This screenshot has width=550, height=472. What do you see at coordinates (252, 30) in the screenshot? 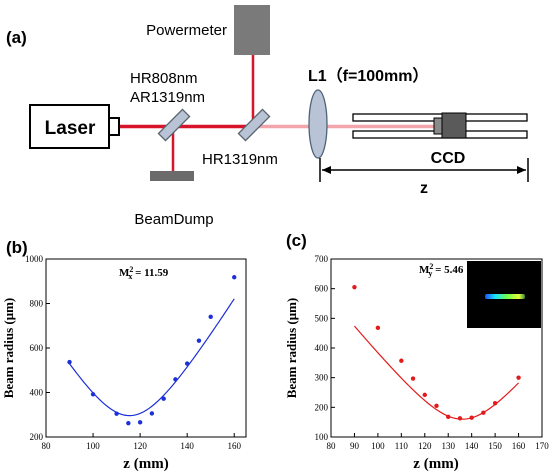
I see `powermeter-box` at bounding box center [252, 30].